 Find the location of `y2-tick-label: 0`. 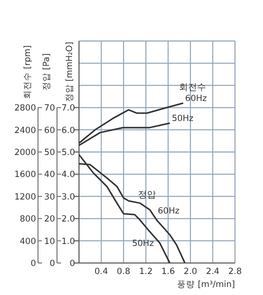

y2-tick-label: 0 is located at coordinates (52, 264).